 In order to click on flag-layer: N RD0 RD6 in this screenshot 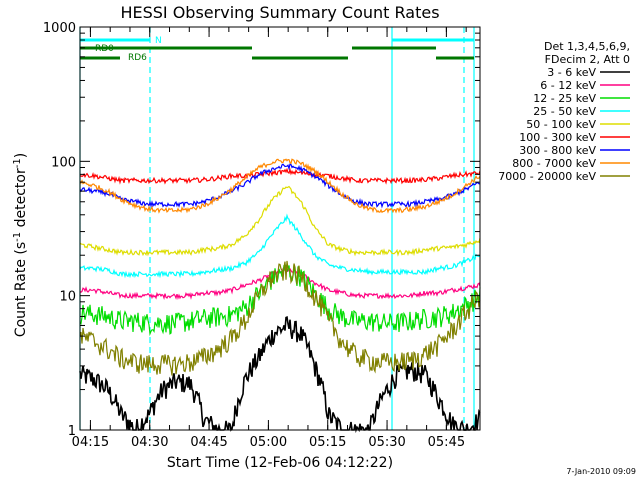, I will do `click(277, 49)`.